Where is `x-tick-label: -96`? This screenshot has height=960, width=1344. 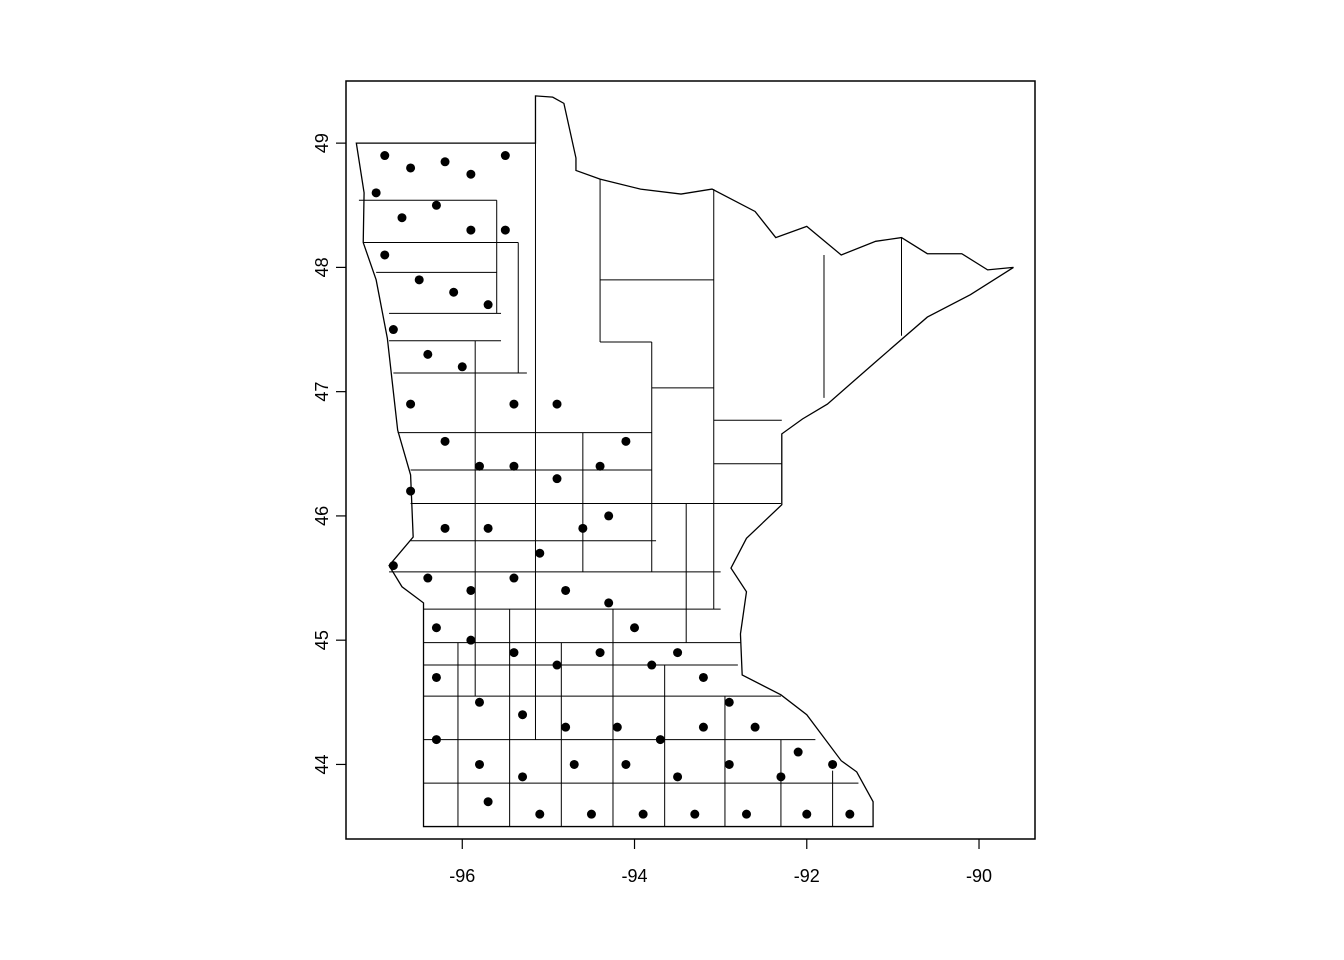 x-tick-label: -96 is located at coordinates (462, 876).